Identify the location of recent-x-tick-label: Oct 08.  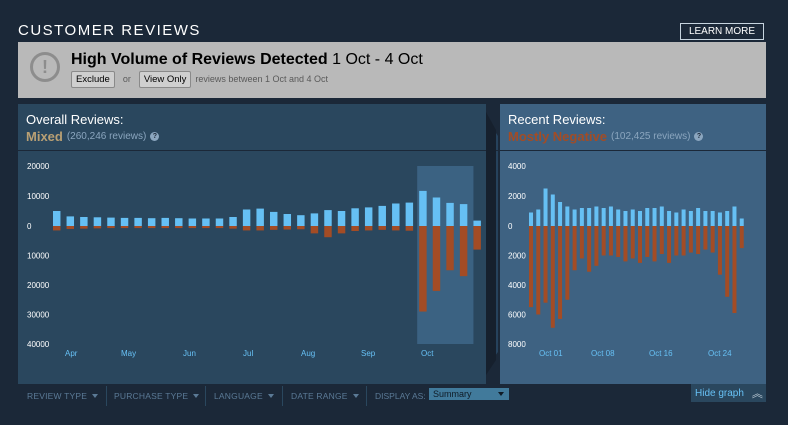
(603, 353).